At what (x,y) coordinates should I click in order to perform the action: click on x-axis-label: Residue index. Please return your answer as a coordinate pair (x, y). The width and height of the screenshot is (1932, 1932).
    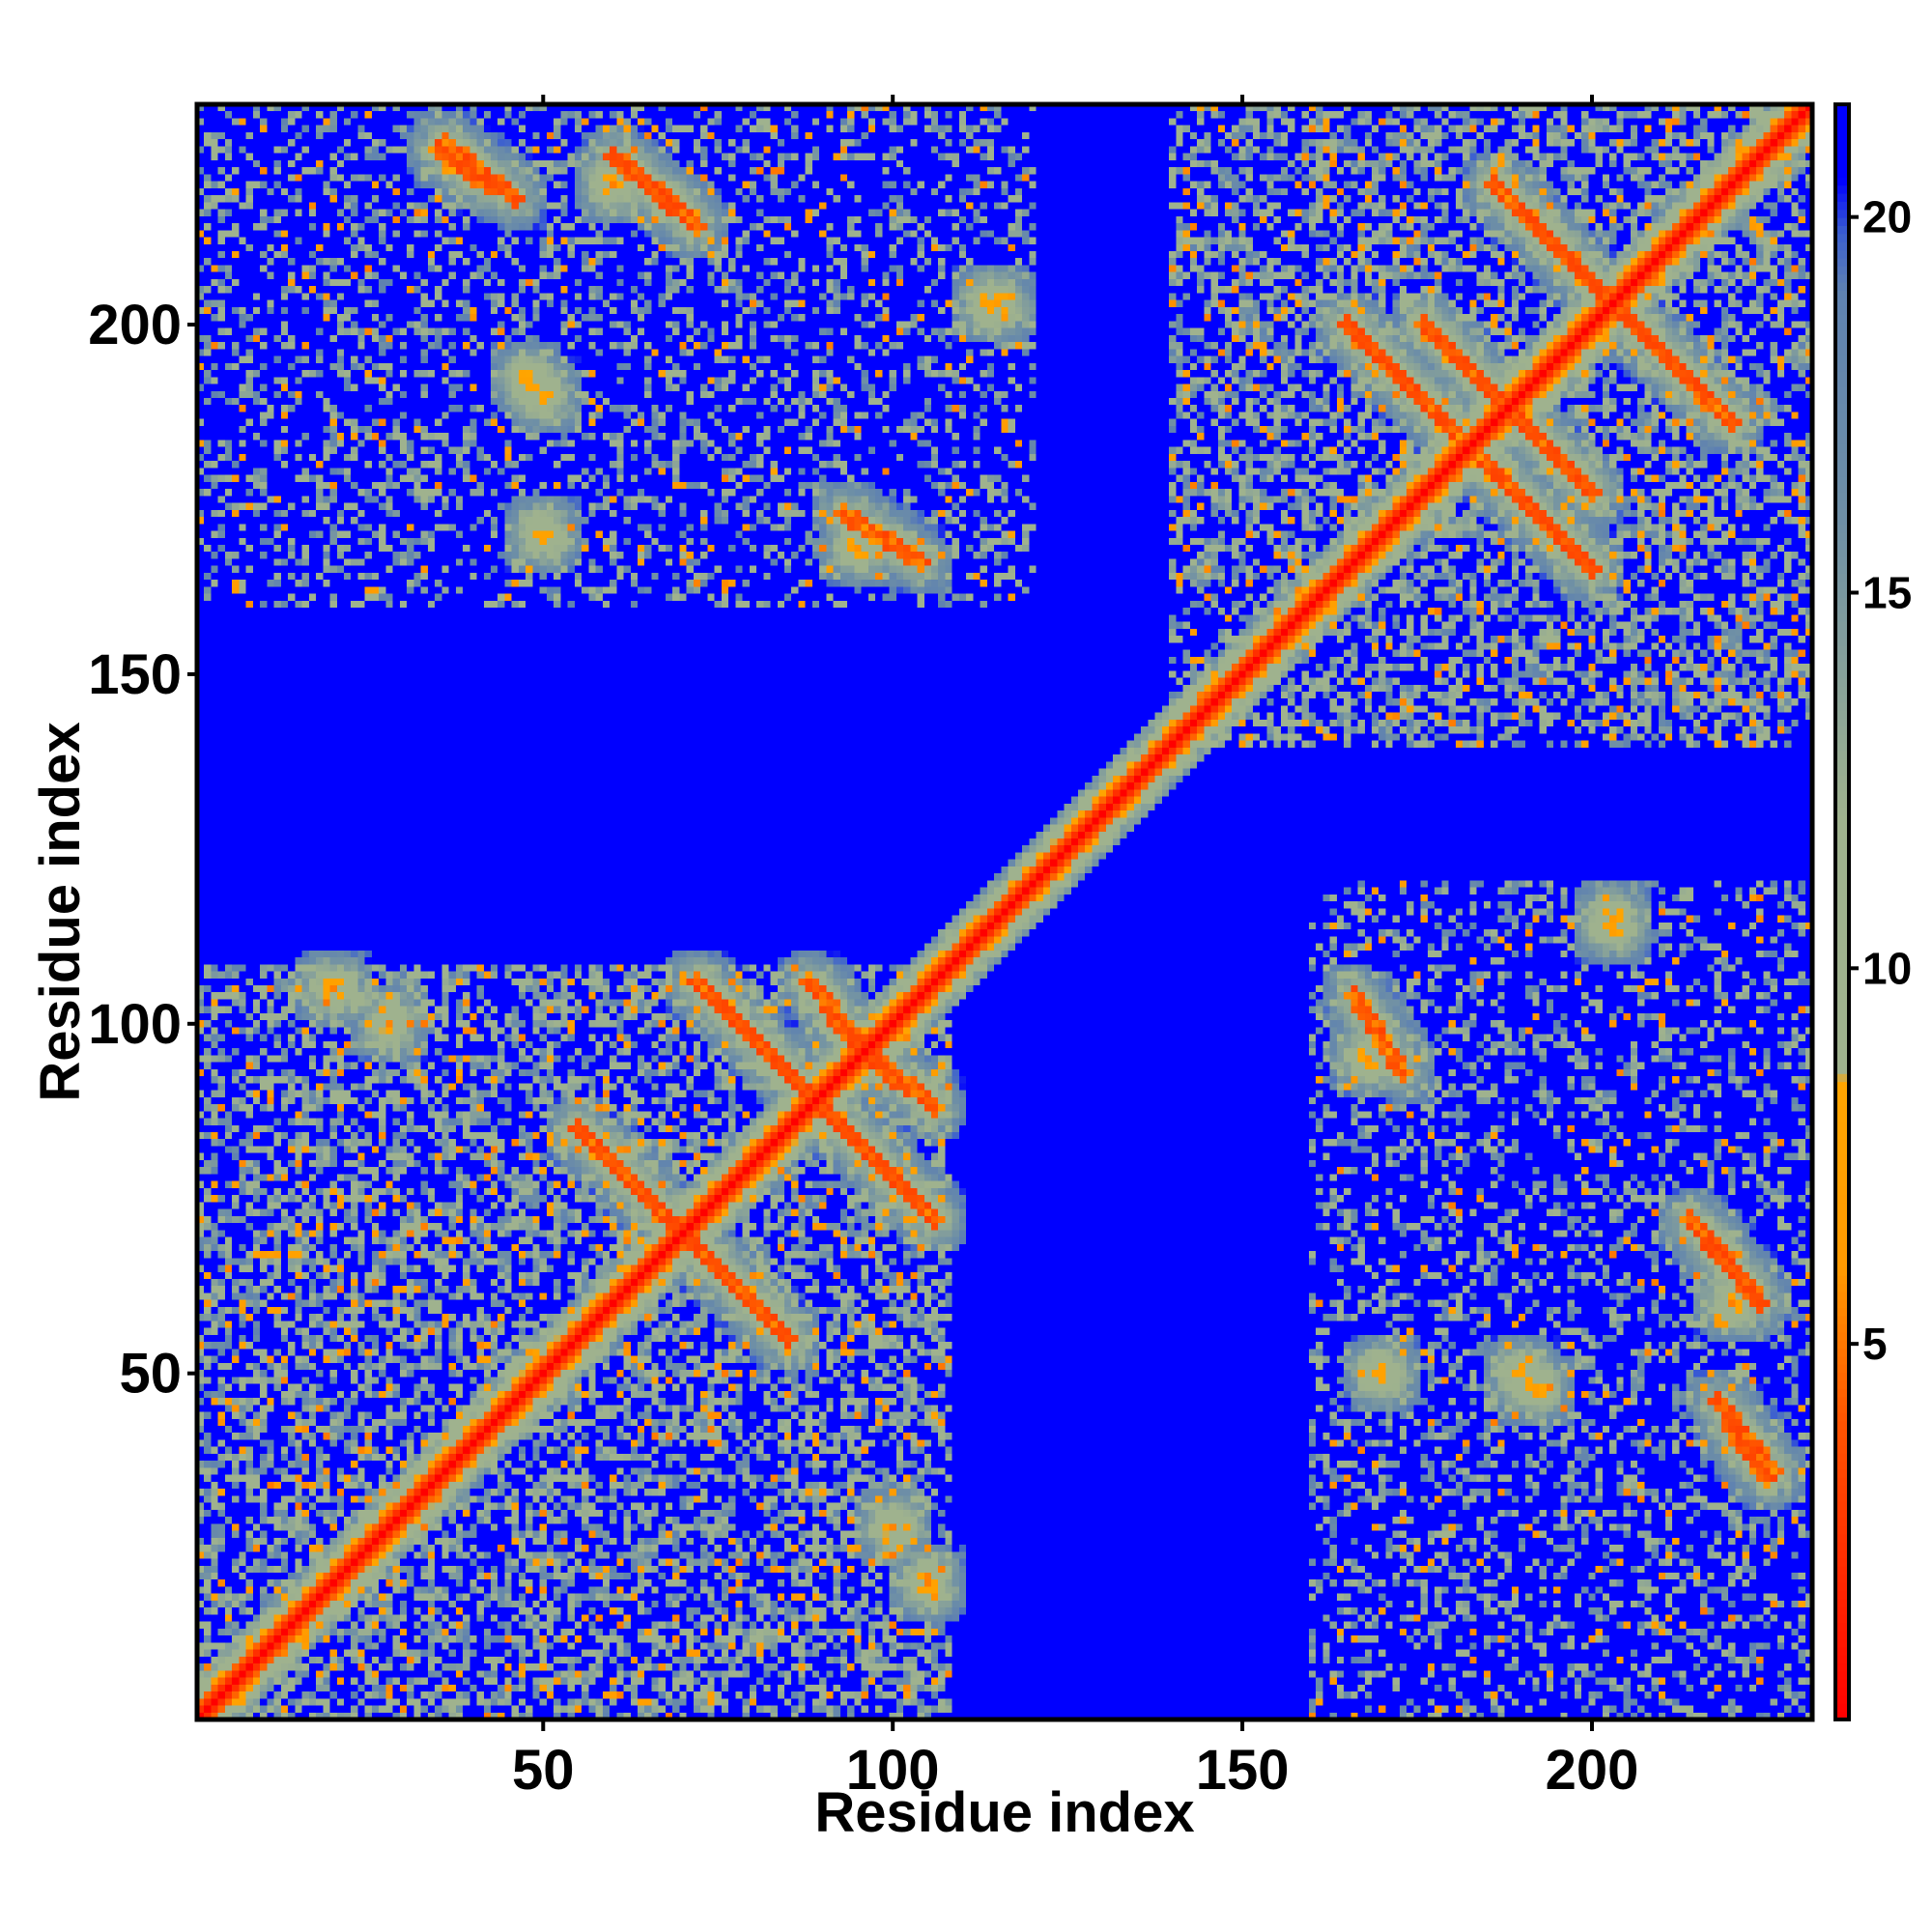
    Looking at the image, I should click on (1004, 1812).